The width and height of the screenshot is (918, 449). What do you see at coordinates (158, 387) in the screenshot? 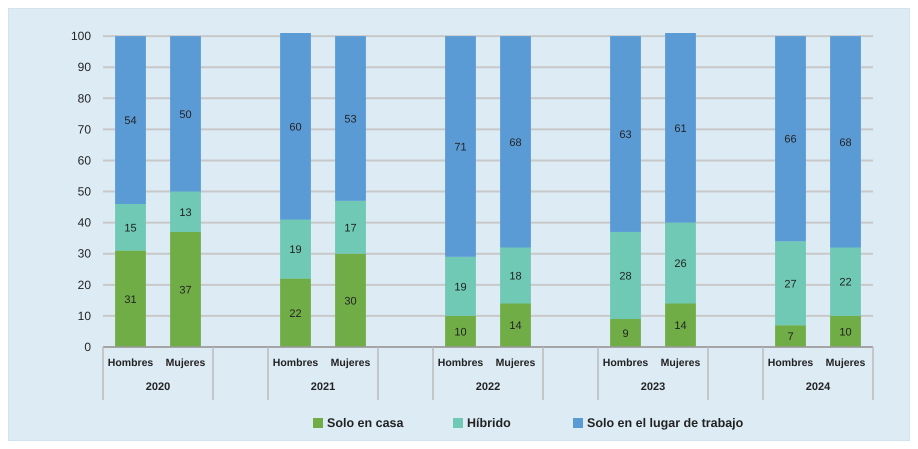
I see `text: 2020` at bounding box center [158, 387].